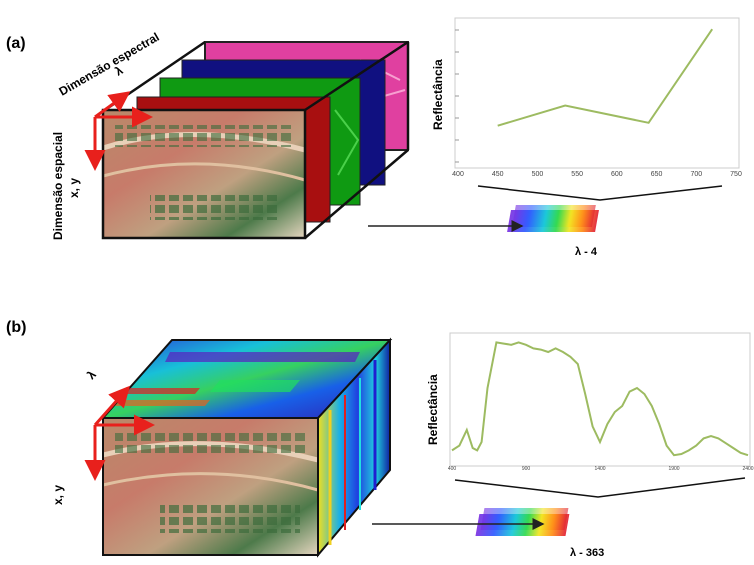 The height and width of the screenshot is (565, 754). Describe the element at coordinates (673, 469) in the screenshot. I see `x-tick-label: 1900` at that location.